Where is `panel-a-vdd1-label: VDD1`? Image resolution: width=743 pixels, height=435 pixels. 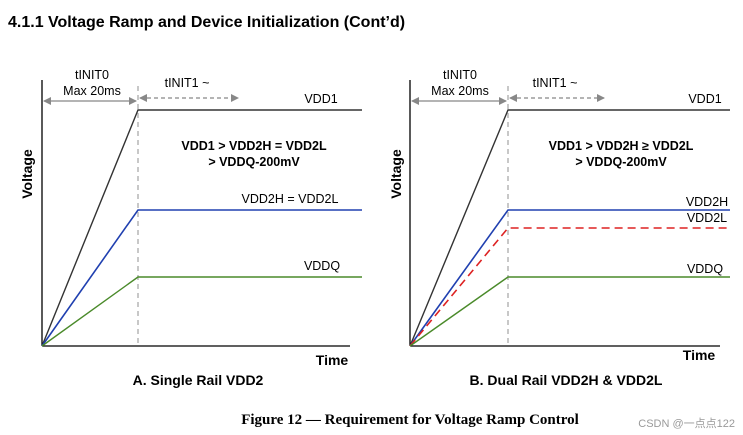
panel-a-vdd1-label: VDD1 is located at coordinates (320, 99).